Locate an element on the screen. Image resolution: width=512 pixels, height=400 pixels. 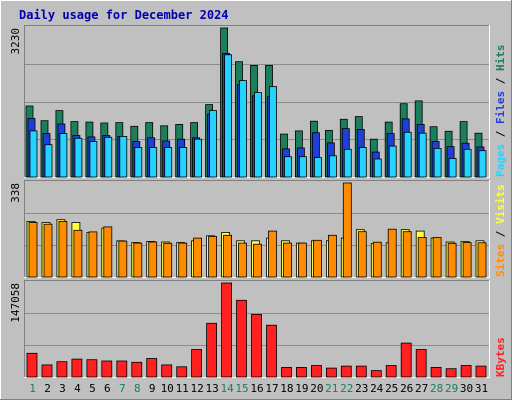
x-tick-label: 31 is located at coordinates (481, 388).